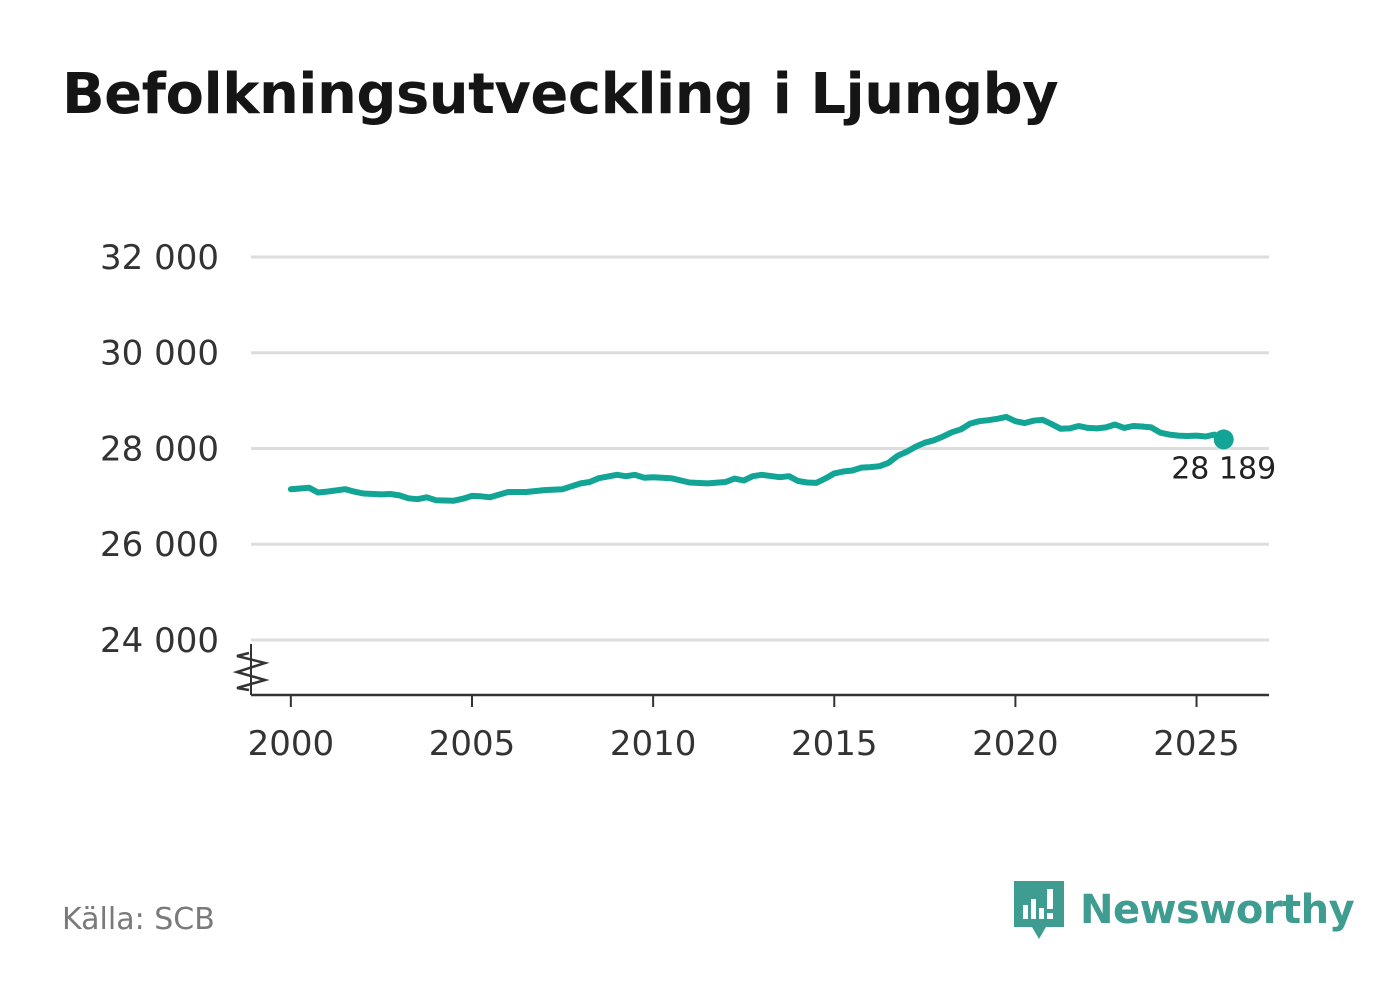  What do you see at coordinates (744, 744) in the screenshot?
I see `x-axis-tick-labels: 2000 2005 2010 2015 2020 2025` at bounding box center [744, 744].